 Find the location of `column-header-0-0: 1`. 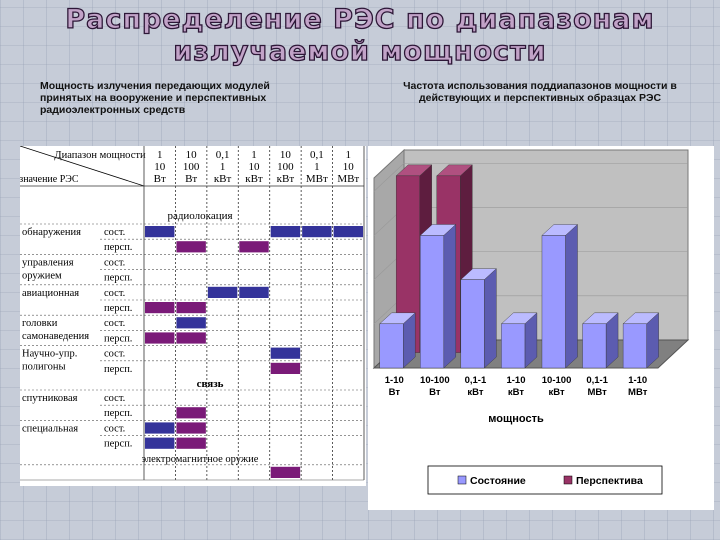

column-header-0-0: 1 is located at coordinates (160, 155).